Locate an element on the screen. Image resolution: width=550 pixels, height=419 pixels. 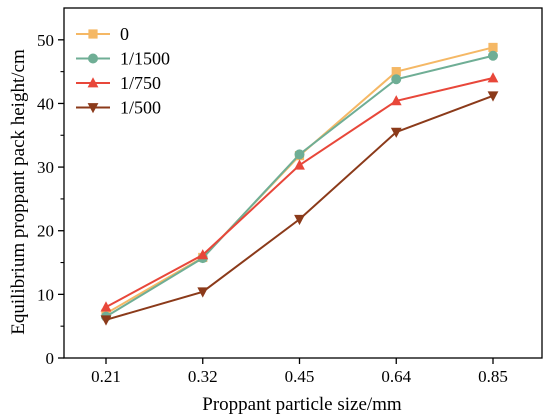
legend-label: 0 is located at coordinates (124, 34).